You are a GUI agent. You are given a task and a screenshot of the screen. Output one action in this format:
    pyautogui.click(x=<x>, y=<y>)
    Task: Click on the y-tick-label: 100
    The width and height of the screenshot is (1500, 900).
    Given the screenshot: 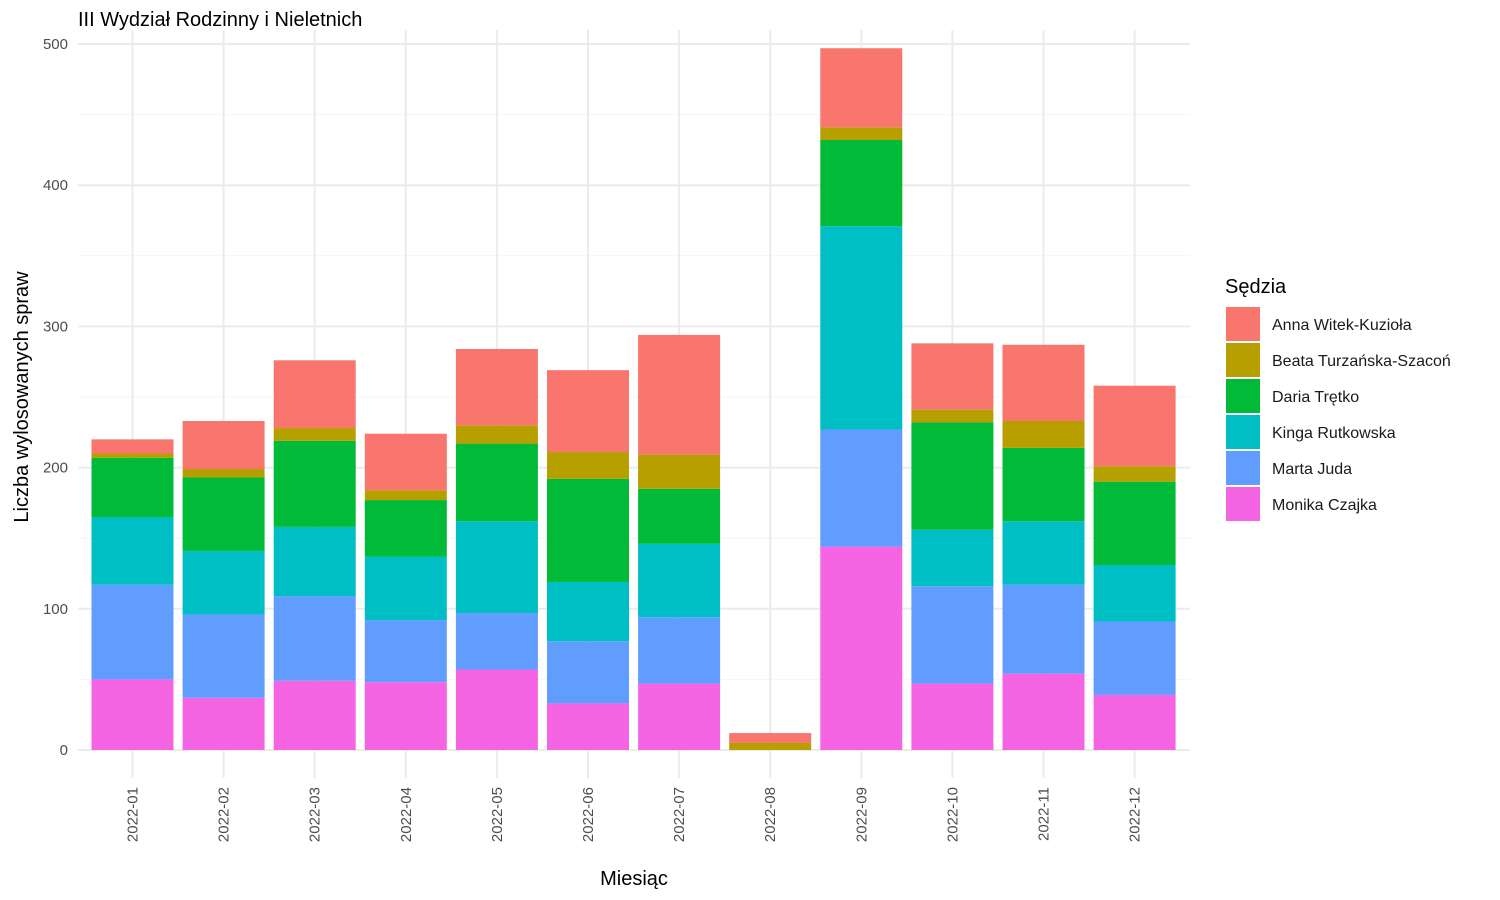 What is the action you would take?
    pyautogui.click(x=55, y=609)
    